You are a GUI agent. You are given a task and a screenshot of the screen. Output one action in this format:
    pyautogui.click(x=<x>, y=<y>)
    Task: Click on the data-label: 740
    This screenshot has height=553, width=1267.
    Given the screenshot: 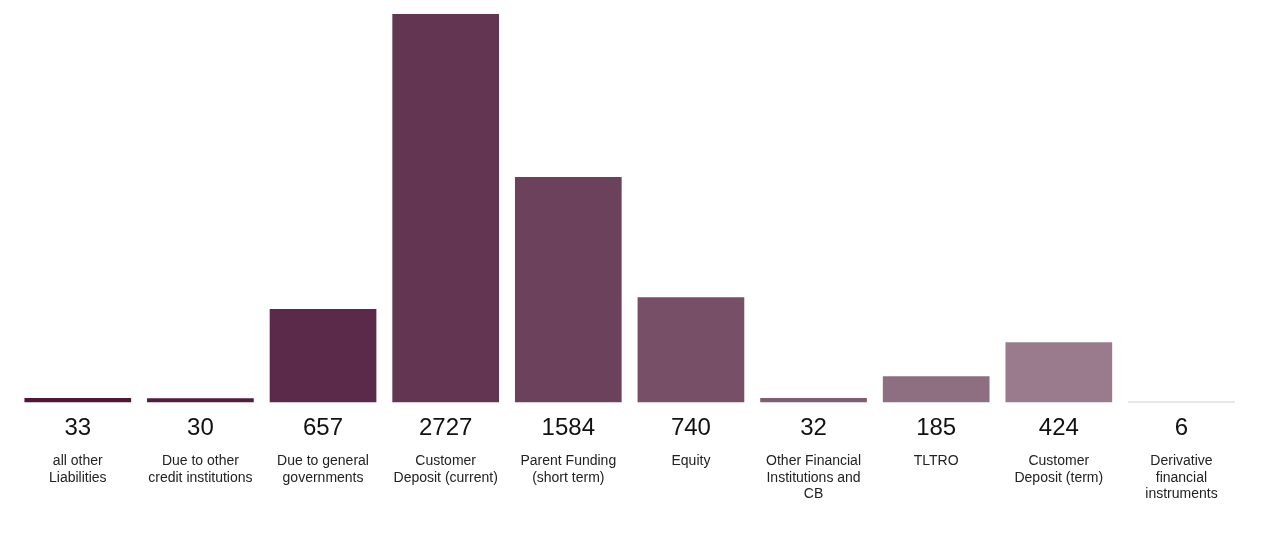 What is the action you would take?
    pyautogui.click(x=690, y=427)
    